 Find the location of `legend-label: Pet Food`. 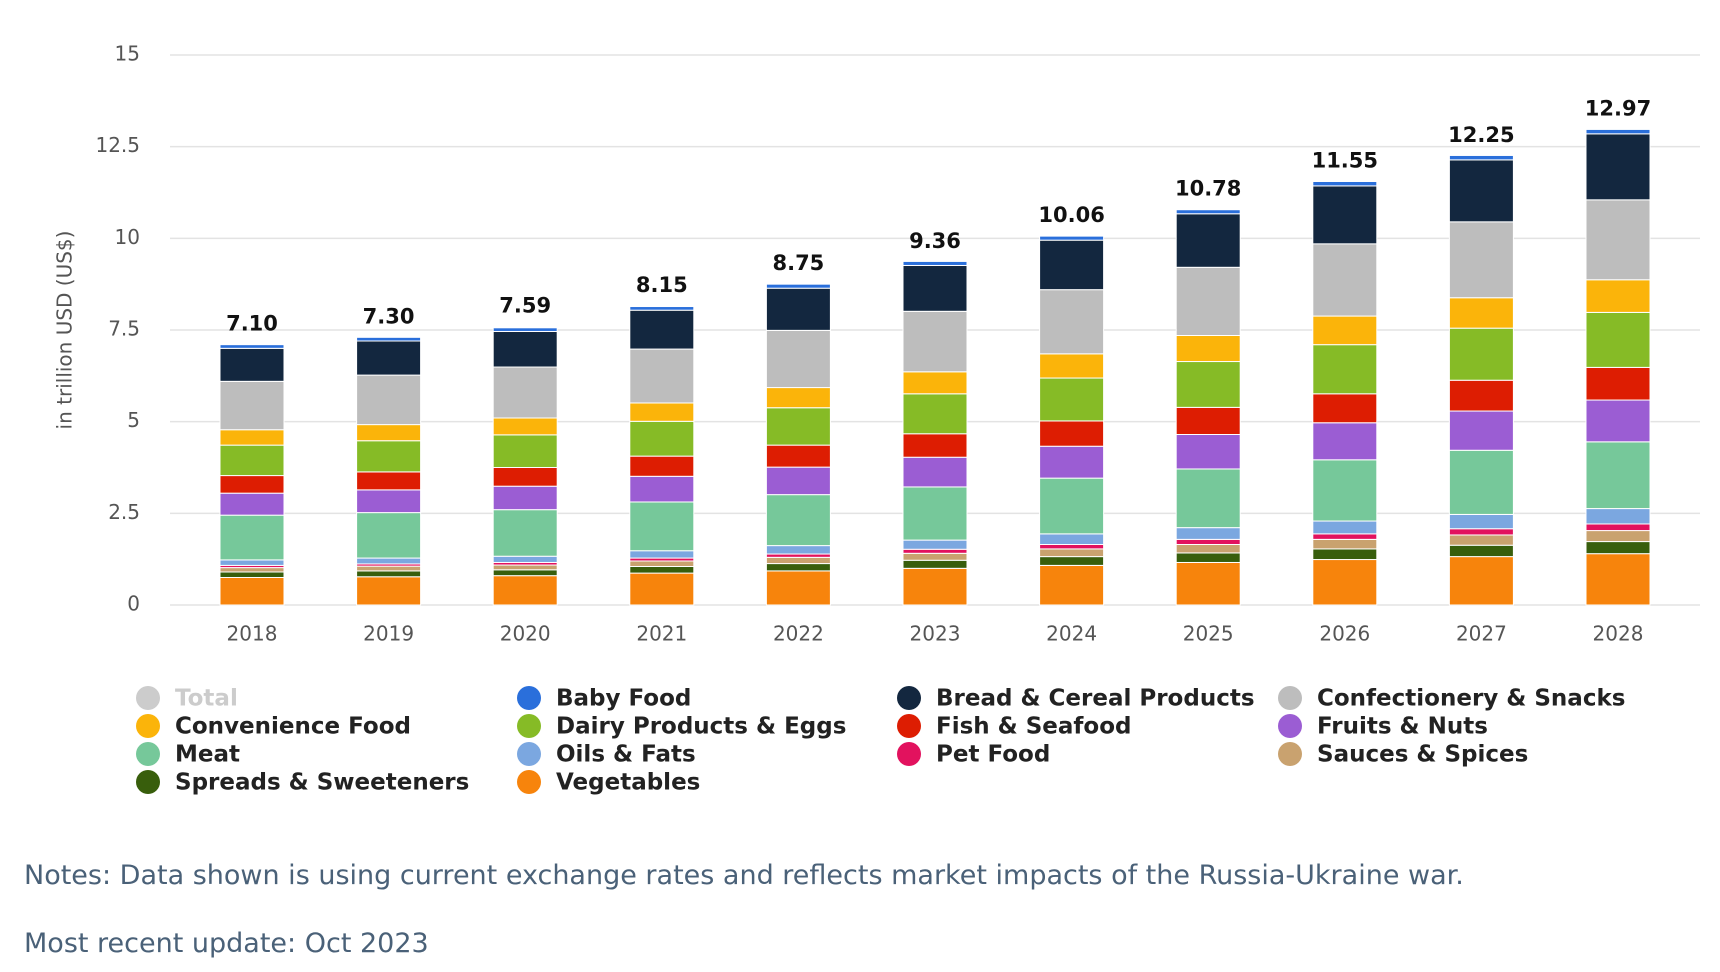

legend-label: Pet Food is located at coordinates (993, 755).